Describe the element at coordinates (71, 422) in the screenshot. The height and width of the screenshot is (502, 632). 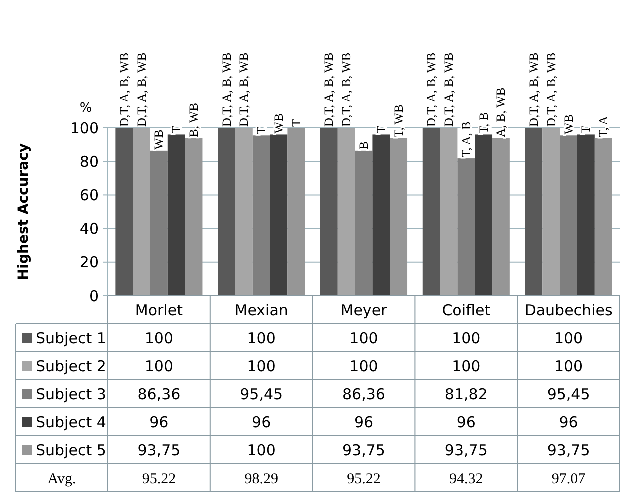
I see `legend-label: Subject 4` at that location.